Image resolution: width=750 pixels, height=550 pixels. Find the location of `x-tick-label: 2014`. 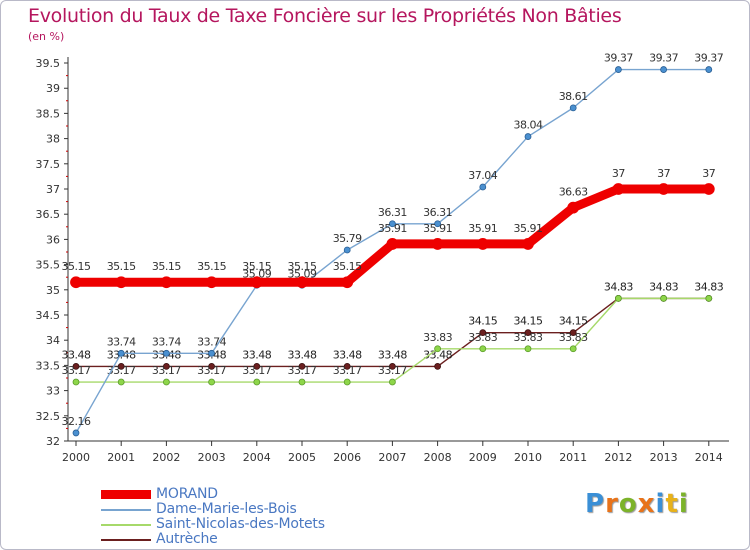

x-tick-label: 2014 is located at coordinates (709, 457).